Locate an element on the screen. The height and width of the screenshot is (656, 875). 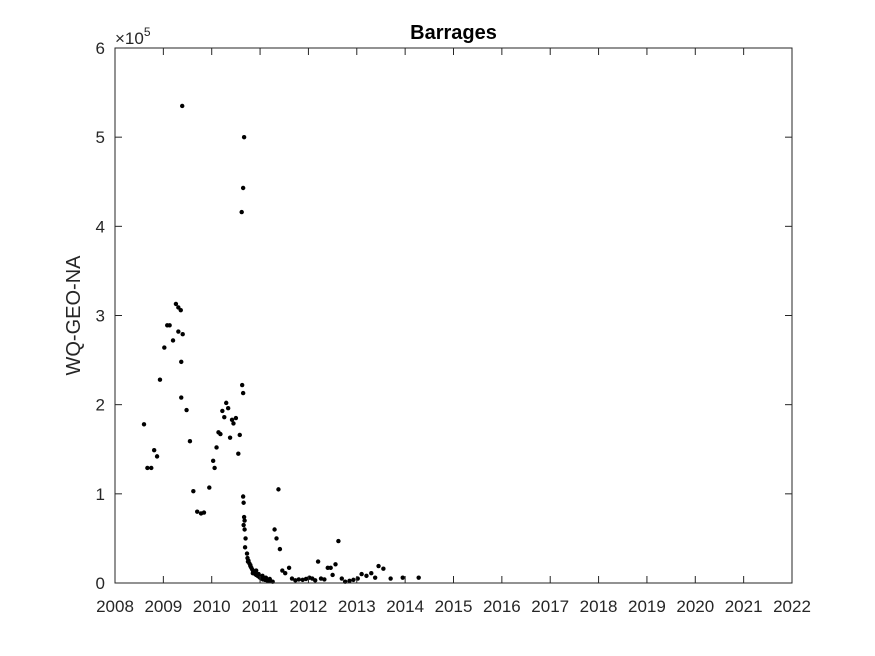
y-tick-label: 0 is located at coordinates (100, 583).